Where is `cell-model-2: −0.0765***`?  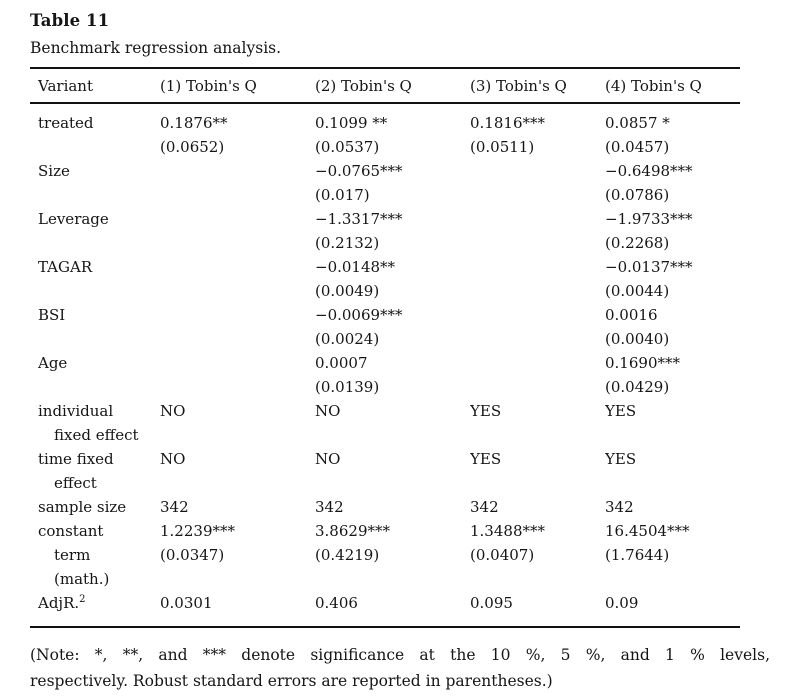 cell-model-2: −0.0765*** is located at coordinates (359, 171).